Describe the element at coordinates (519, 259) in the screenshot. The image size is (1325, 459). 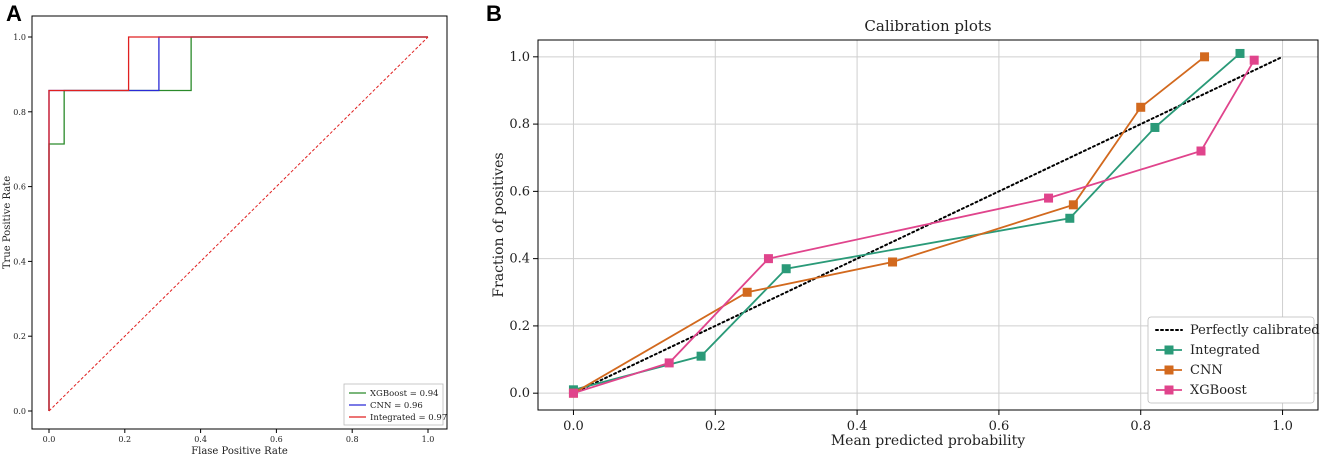
I see `cal-y-tick-label: 0.4` at that location.